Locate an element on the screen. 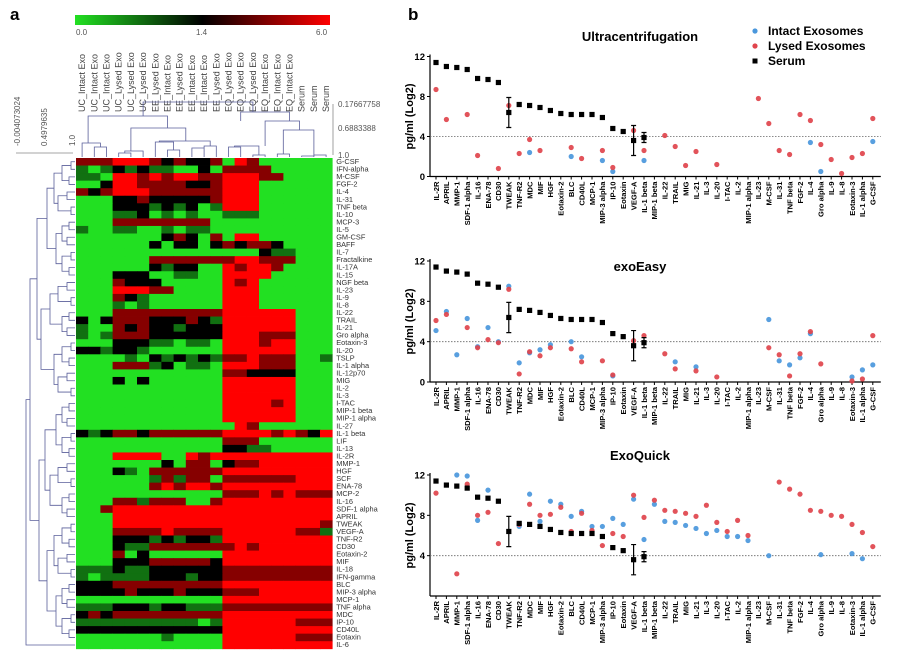 The height and width of the screenshot is (661, 900). heatmap-row-label: MCP-1 is located at coordinates (347, 599).